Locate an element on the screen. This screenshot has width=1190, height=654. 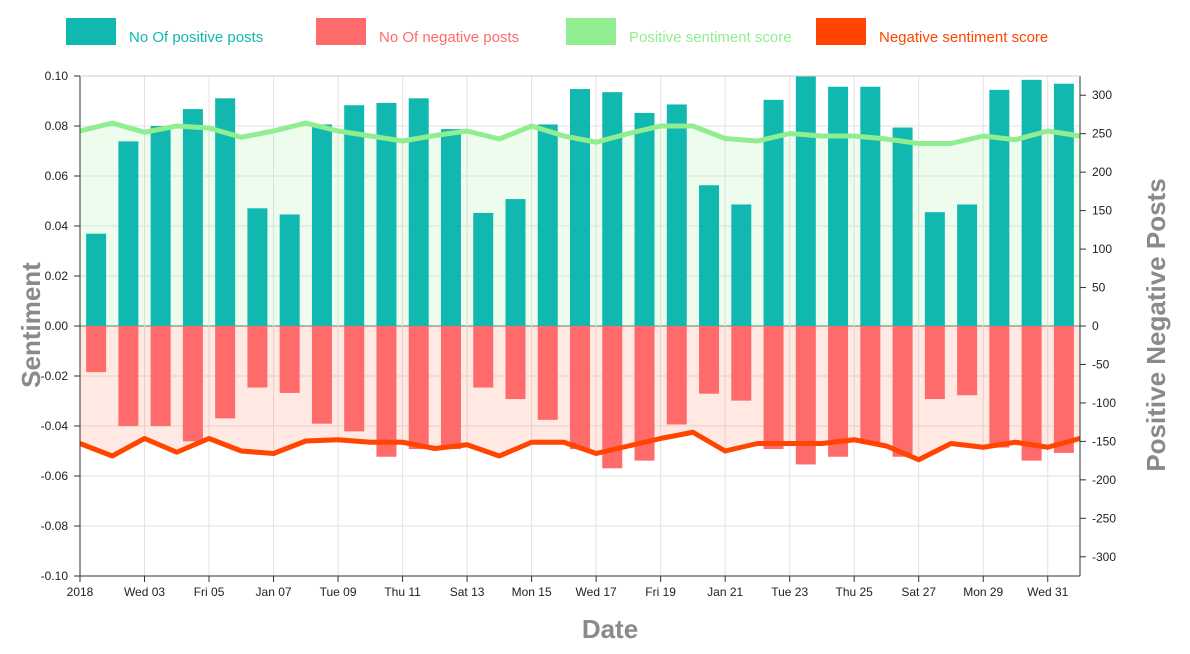
left-tick-label: -0.02 is located at coordinates (55, 376).